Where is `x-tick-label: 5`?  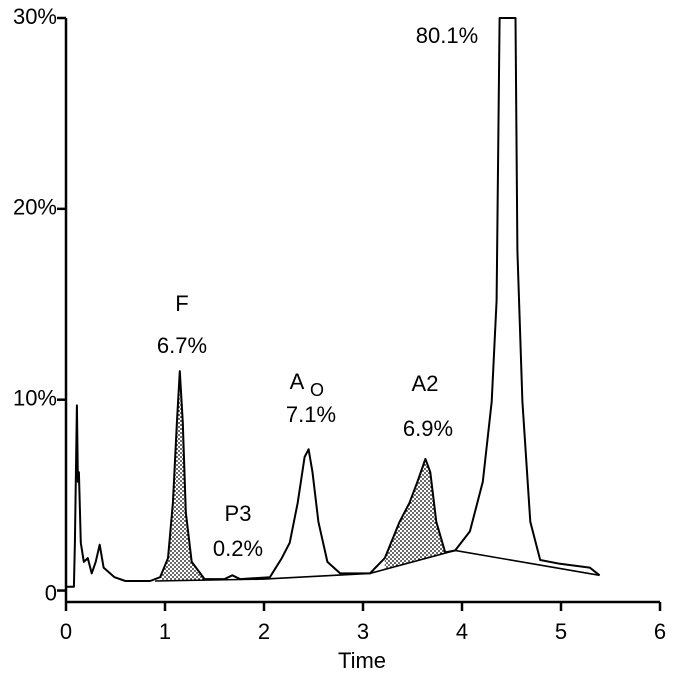 x-tick-label: 5 is located at coordinates (561, 631).